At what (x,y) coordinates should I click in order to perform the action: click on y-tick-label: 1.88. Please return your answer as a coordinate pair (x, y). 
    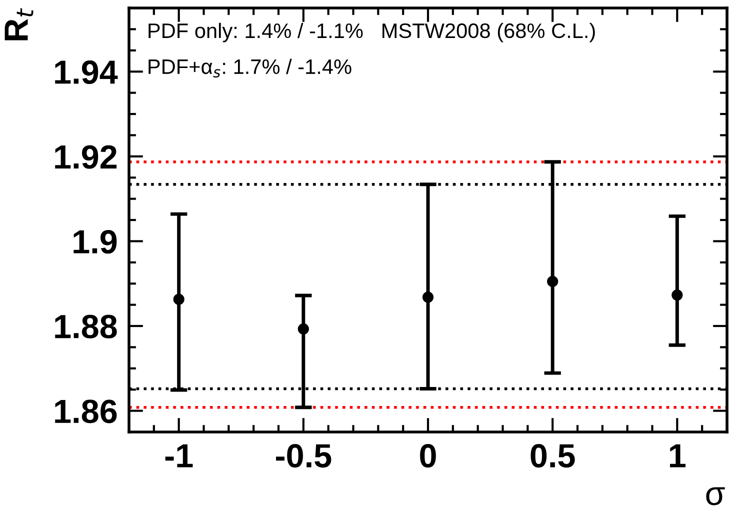
    Looking at the image, I should click on (86, 326).